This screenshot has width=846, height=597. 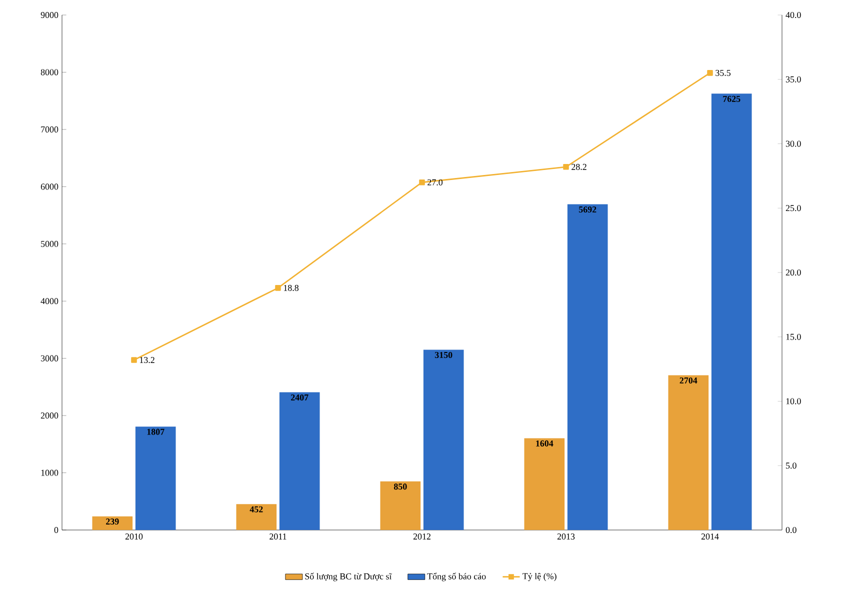 I want to click on y2-tick-label: 0.0, so click(x=791, y=530).